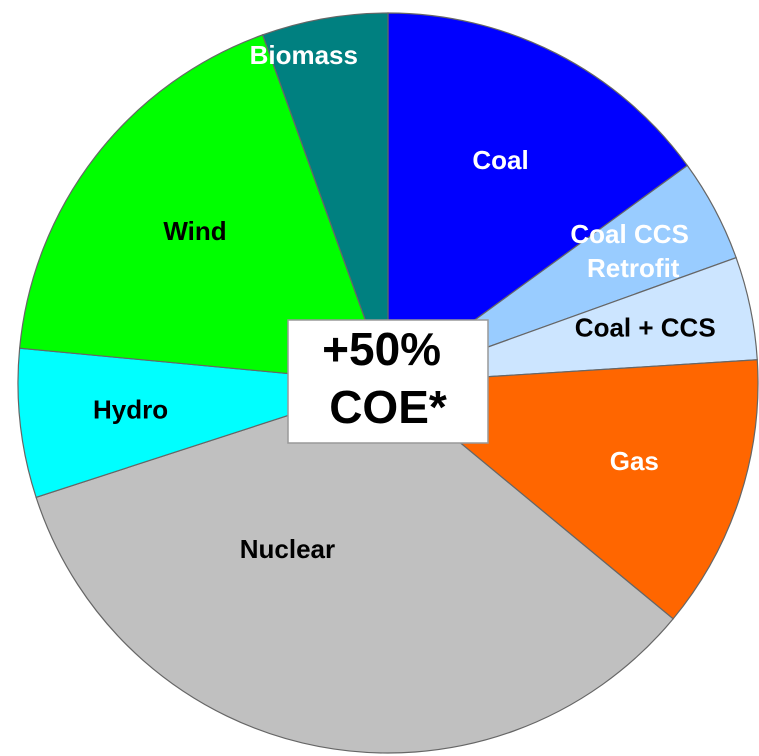 This screenshot has width=759, height=756. Describe the element at coordinates (645, 328) in the screenshot. I see `slice-label: Coal + CCS` at that location.